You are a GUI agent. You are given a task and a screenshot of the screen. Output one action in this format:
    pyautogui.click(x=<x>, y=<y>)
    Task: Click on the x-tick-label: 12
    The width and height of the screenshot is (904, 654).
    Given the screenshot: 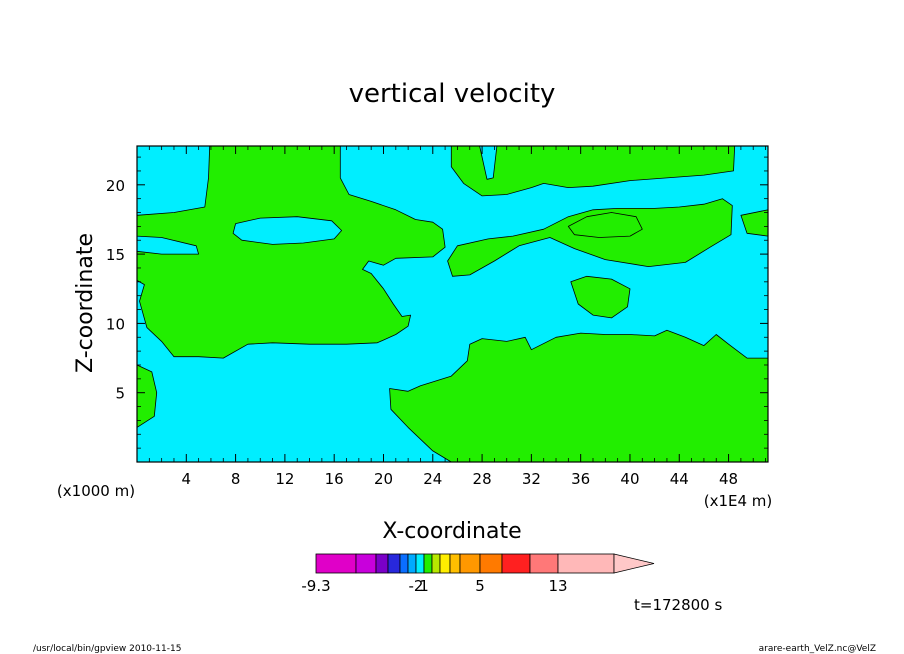 What is the action you would take?
    pyautogui.click(x=284, y=479)
    